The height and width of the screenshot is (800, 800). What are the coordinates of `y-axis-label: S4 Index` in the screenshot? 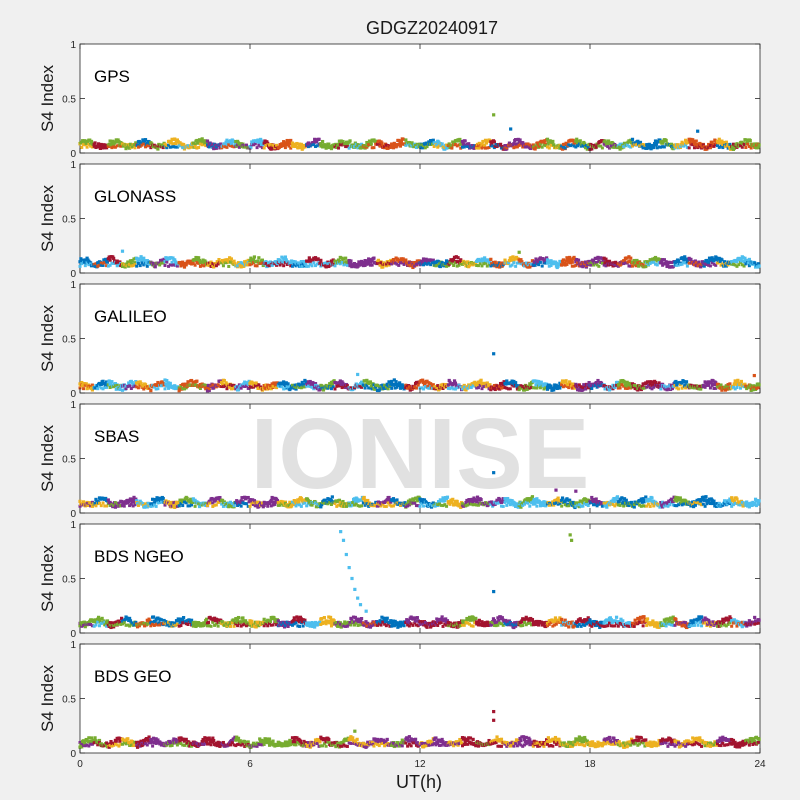 It's located at (47, 98).